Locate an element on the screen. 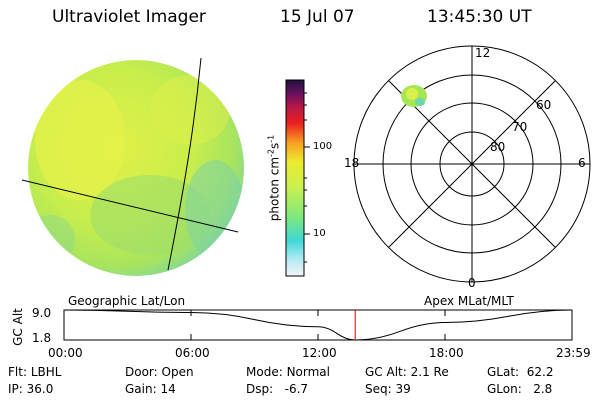  seq-field: Seq: 39 is located at coordinates (388, 389).